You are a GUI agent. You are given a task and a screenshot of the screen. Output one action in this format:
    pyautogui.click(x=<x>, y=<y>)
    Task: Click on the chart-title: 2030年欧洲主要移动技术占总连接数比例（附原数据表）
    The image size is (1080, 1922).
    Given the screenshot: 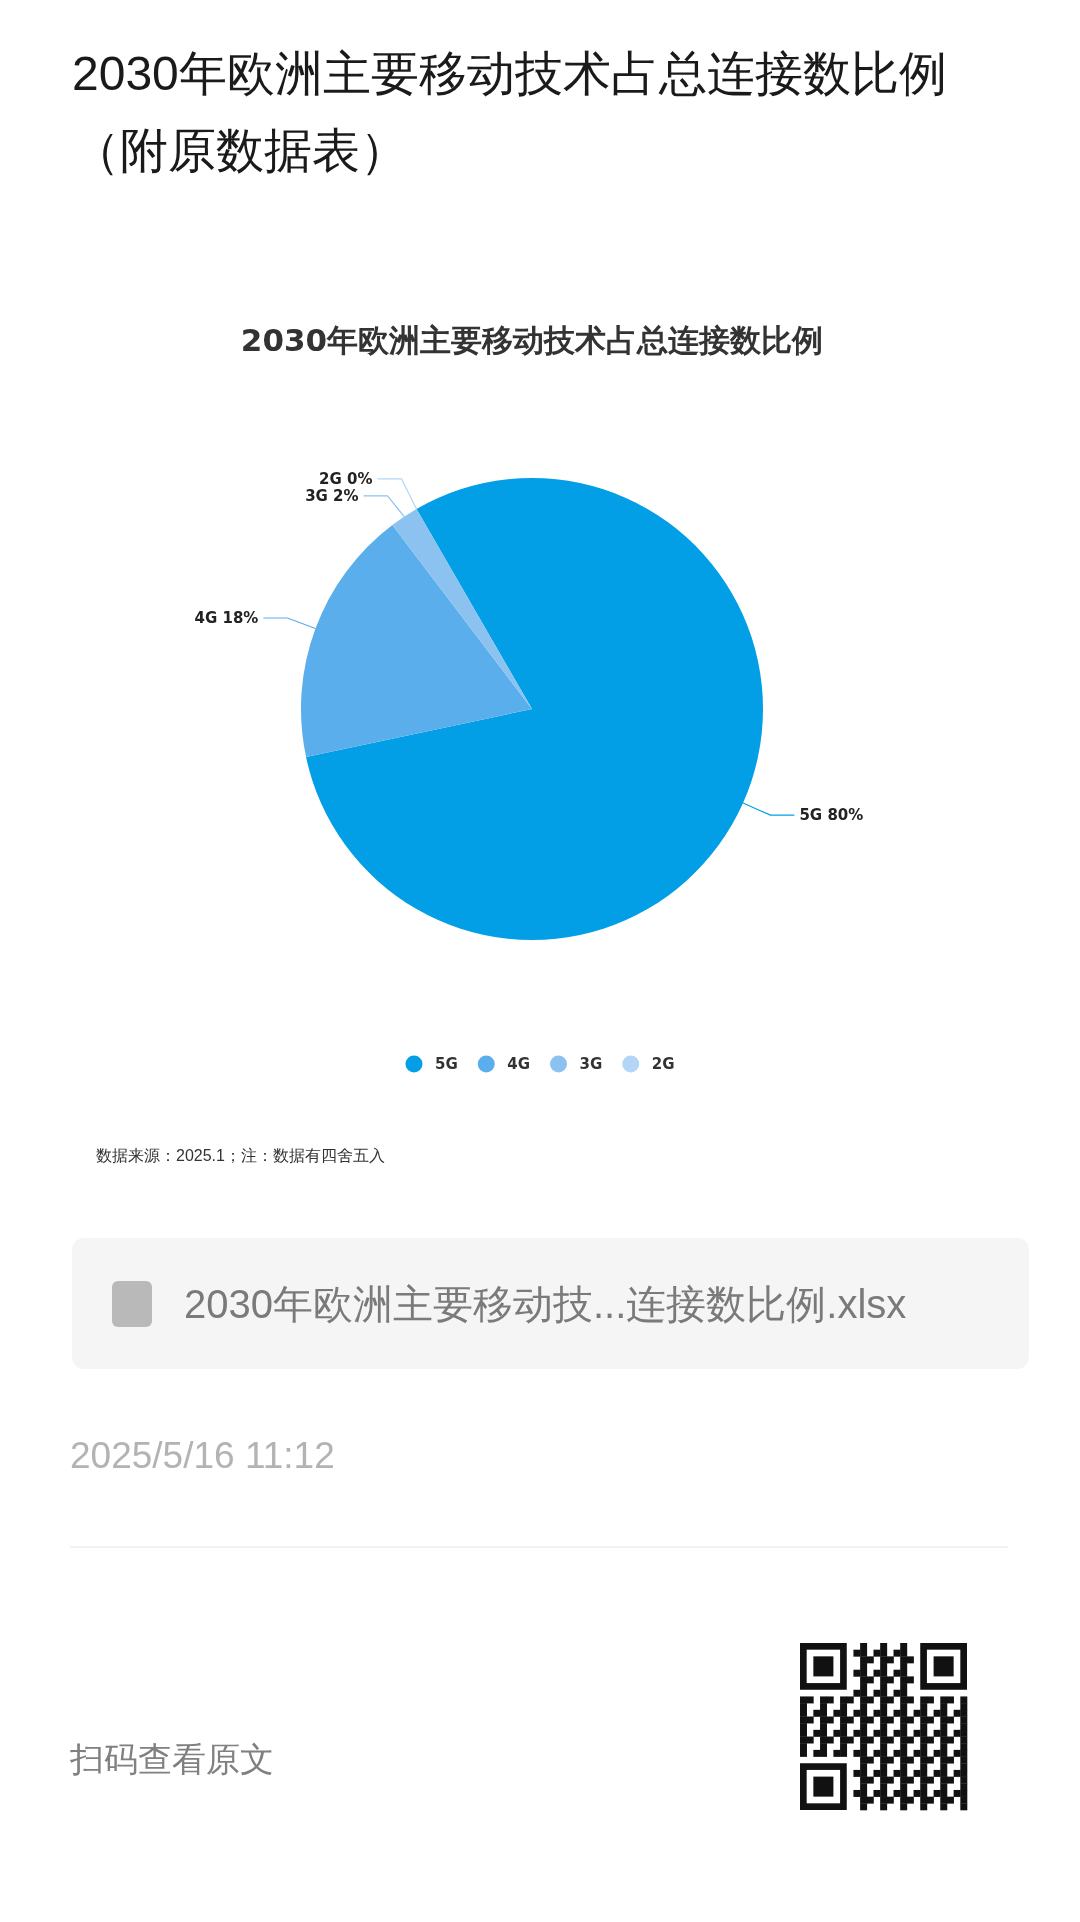 What is the action you would take?
    pyautogui.click(x=510, y=112)
    